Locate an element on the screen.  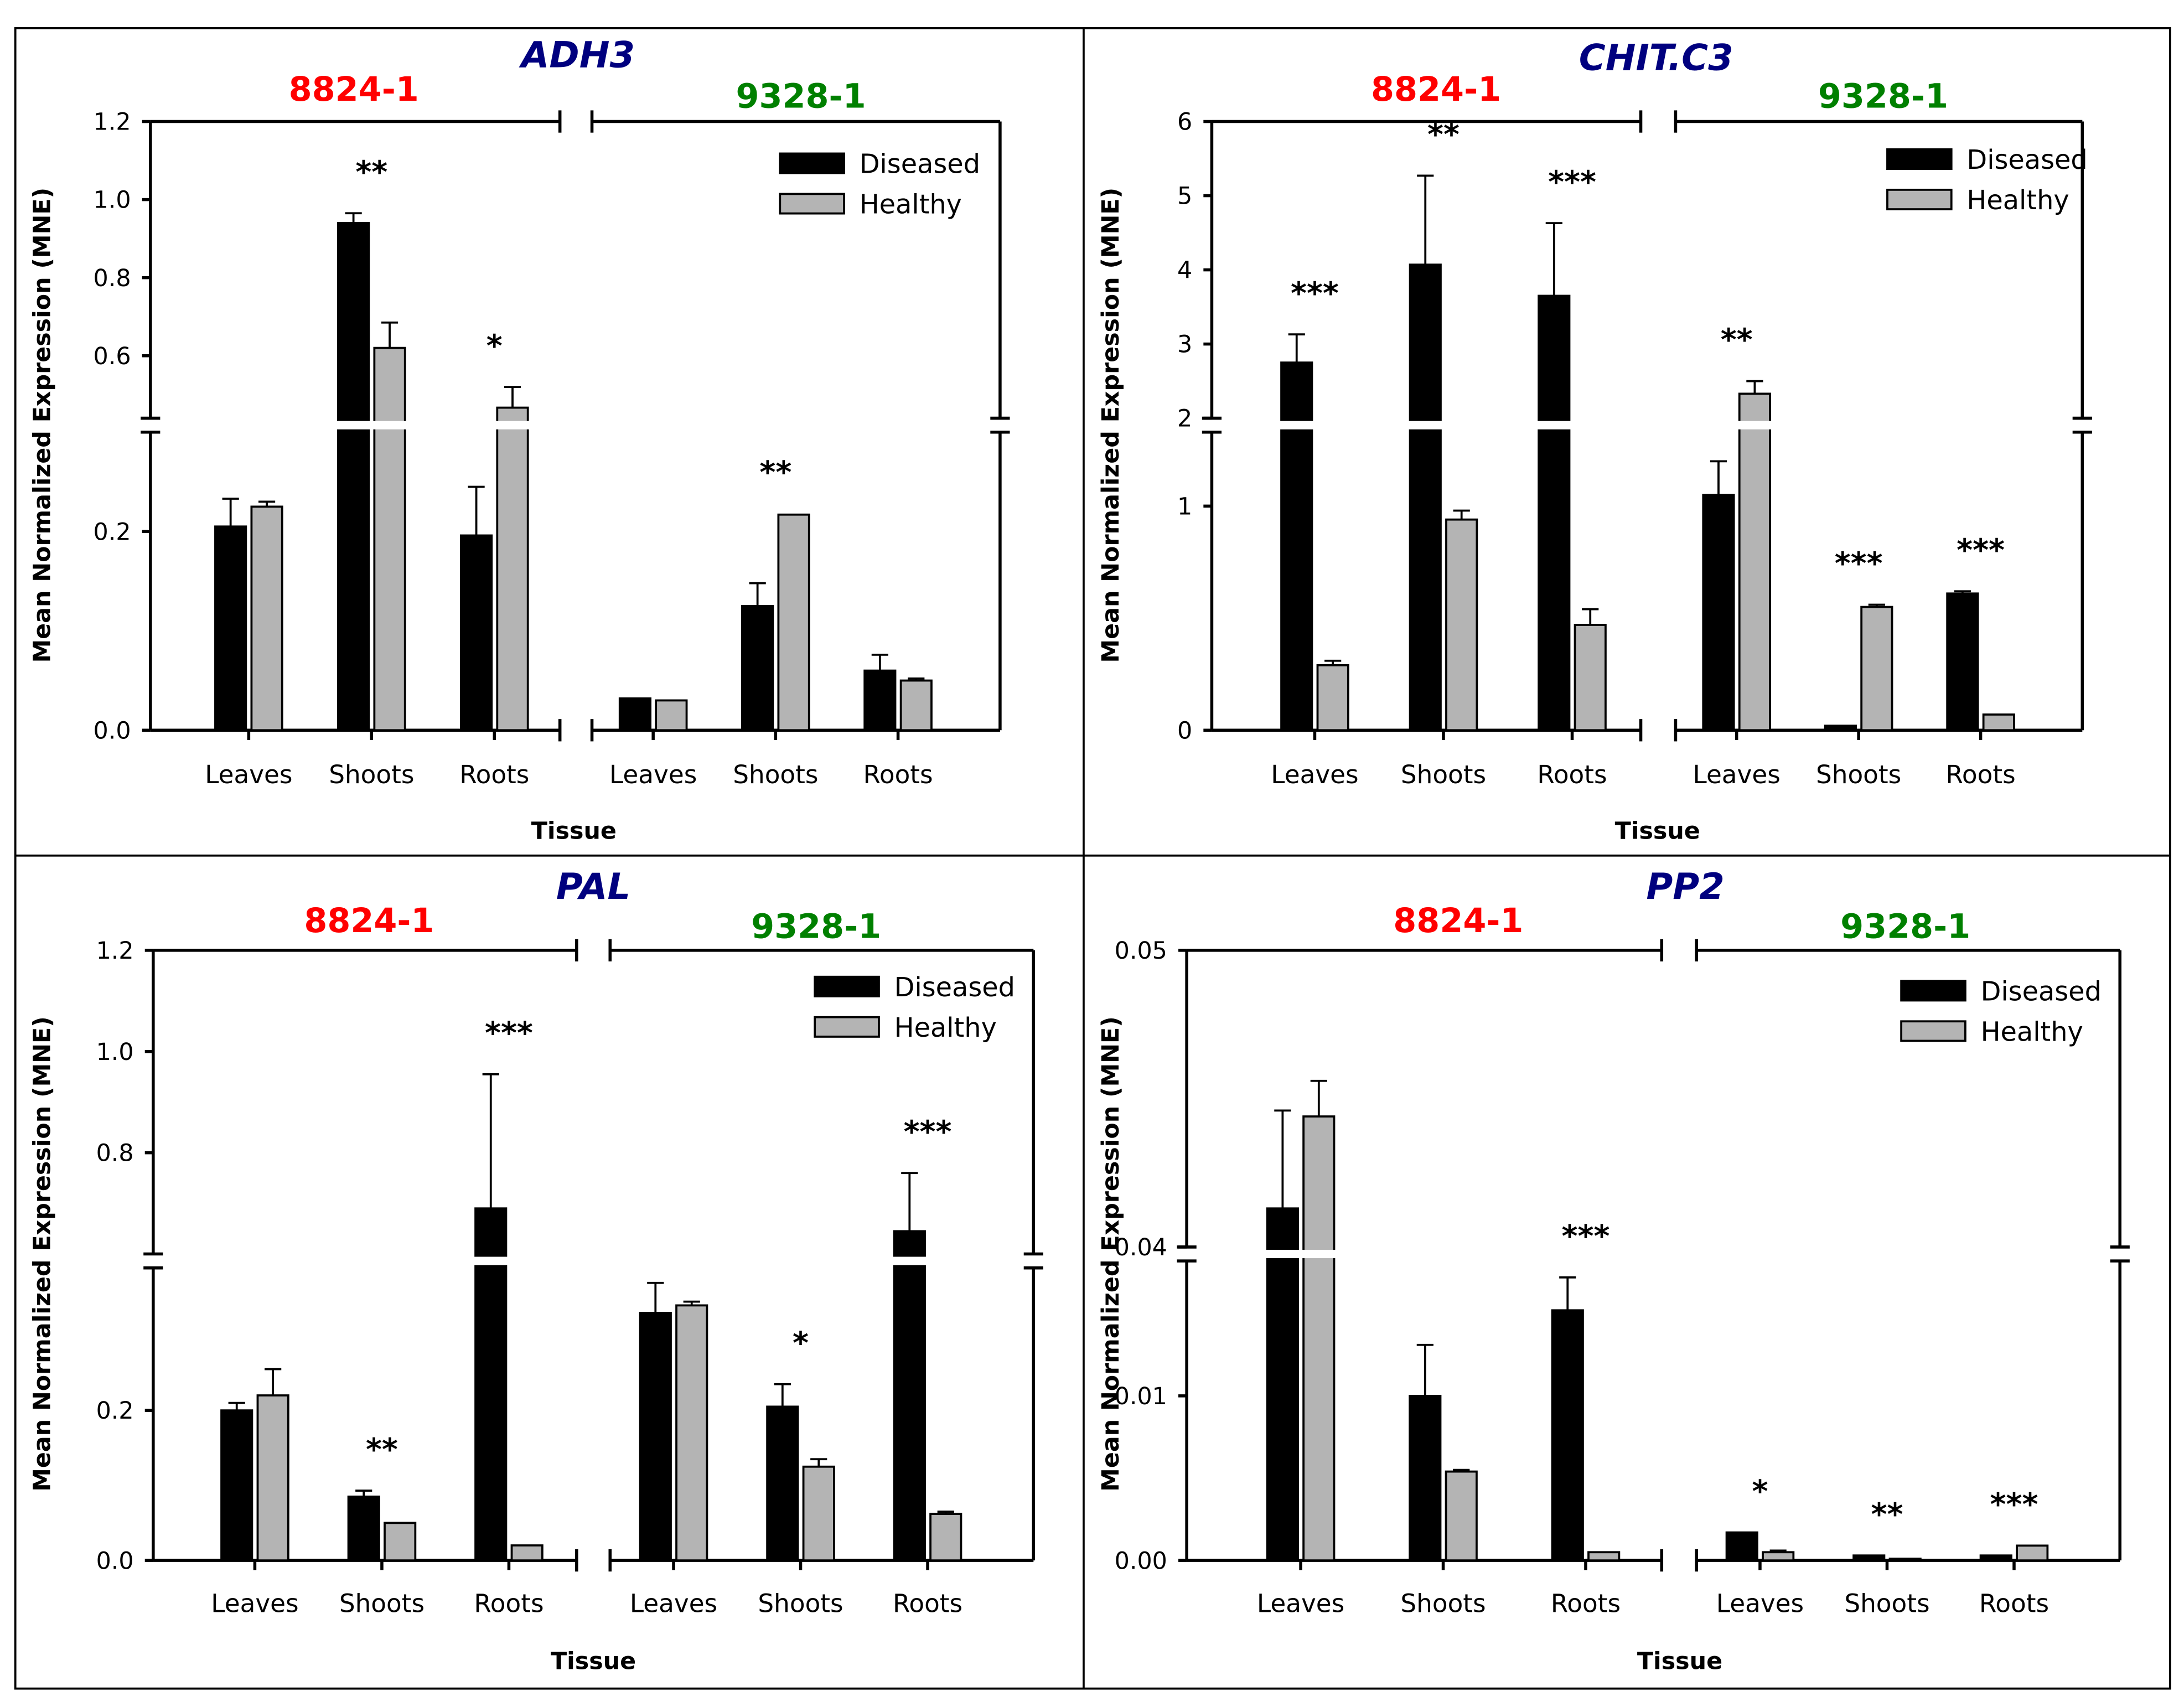
y-tick-label: 5 is located at coordinates (1184, 196).